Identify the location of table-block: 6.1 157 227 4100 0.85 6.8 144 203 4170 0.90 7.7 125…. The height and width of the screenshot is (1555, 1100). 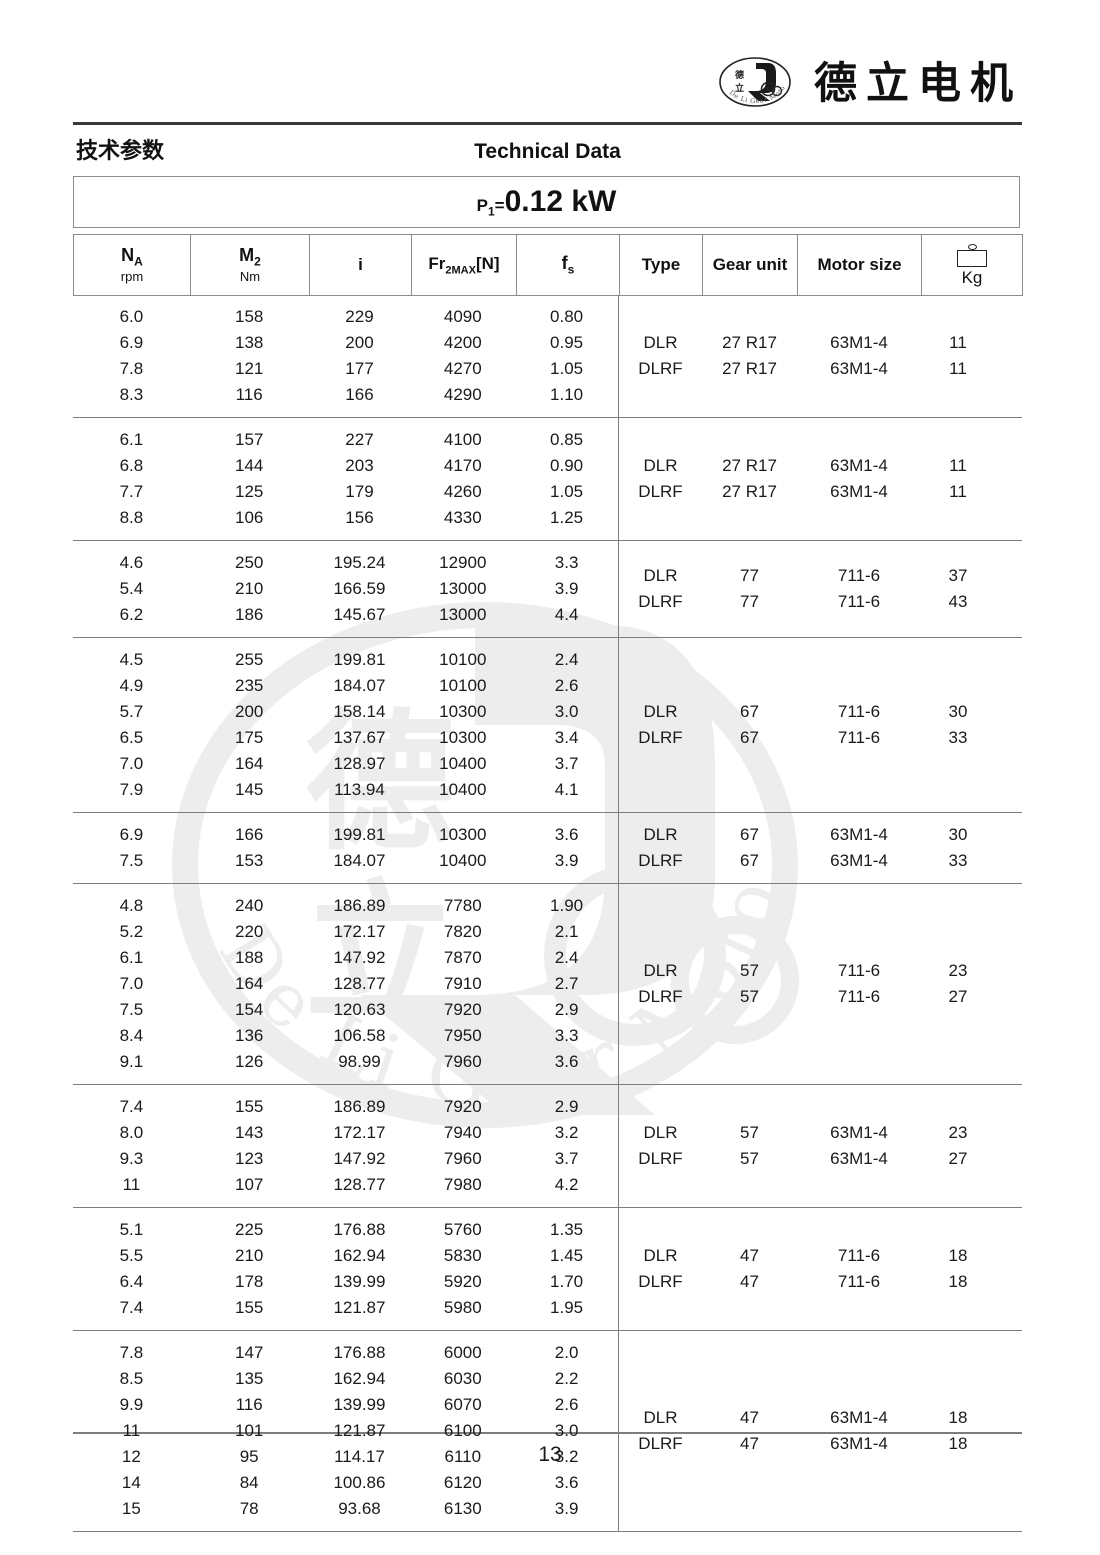
(547, 479).